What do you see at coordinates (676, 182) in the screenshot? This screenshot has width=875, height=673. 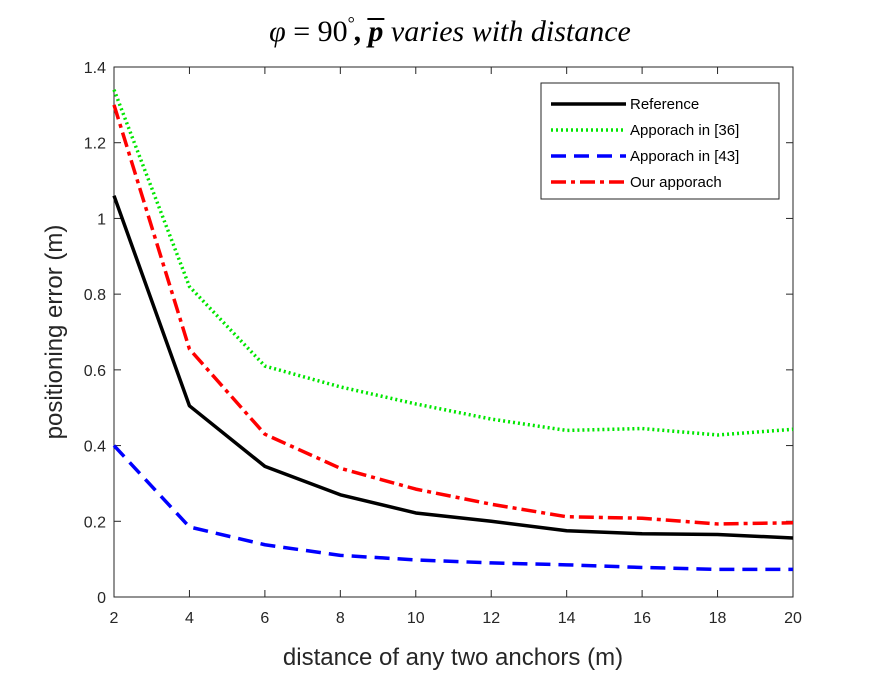 I see `legend-label: Our apporach` at bounding box center [676, 182].